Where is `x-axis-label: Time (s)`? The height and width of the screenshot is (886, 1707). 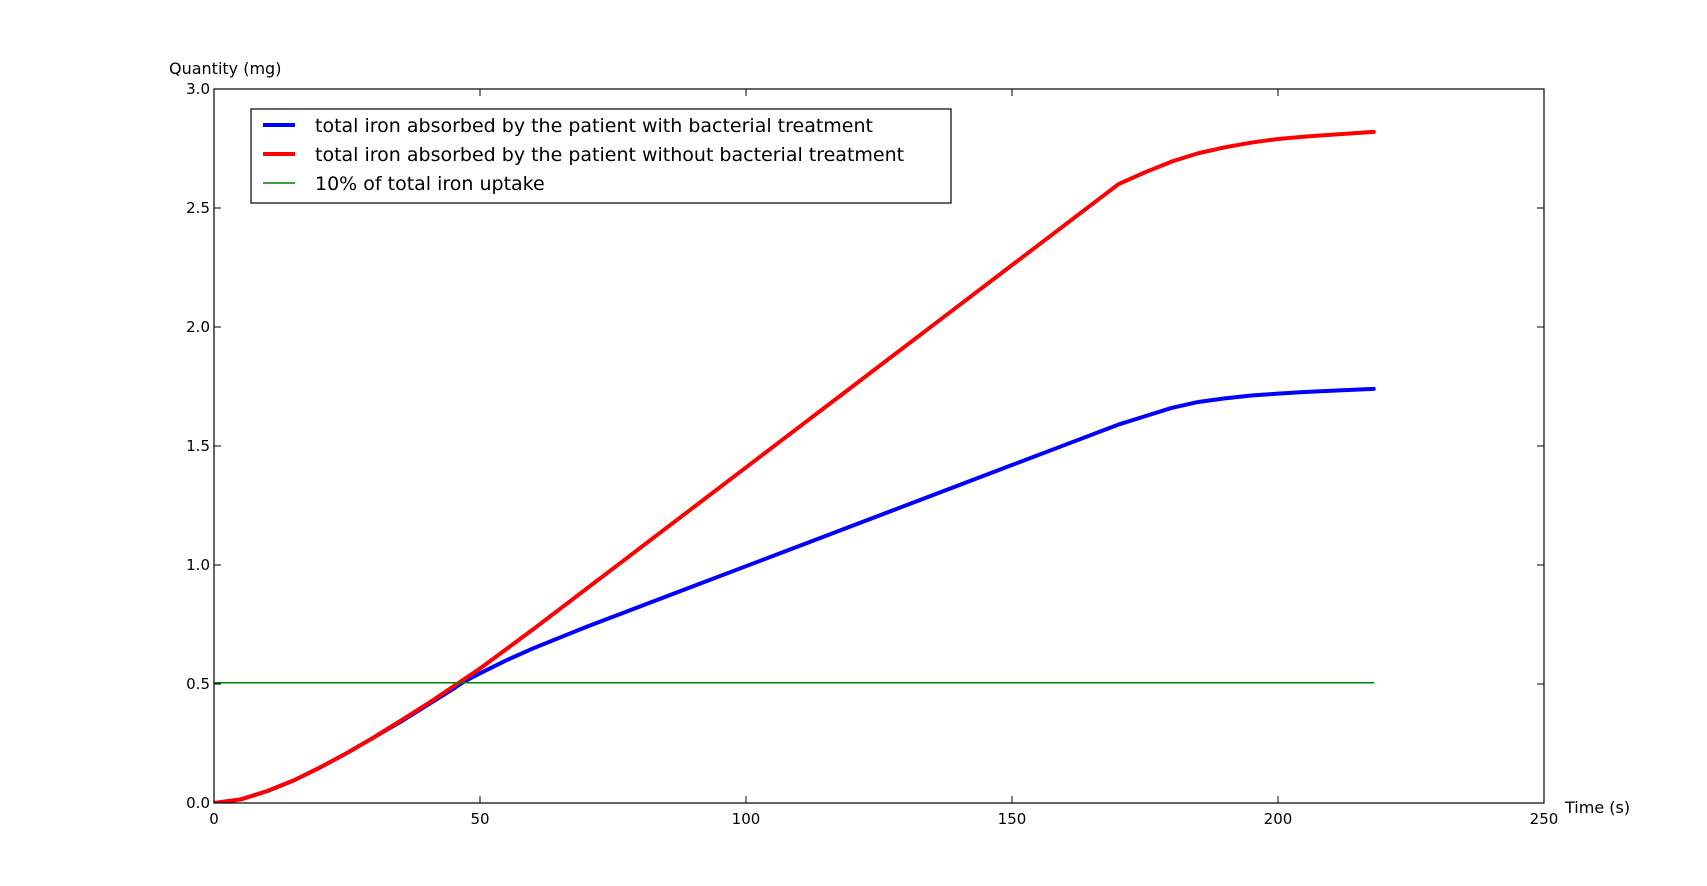
x-axis-label: Time (s) is located at coordinates (1597, 807).